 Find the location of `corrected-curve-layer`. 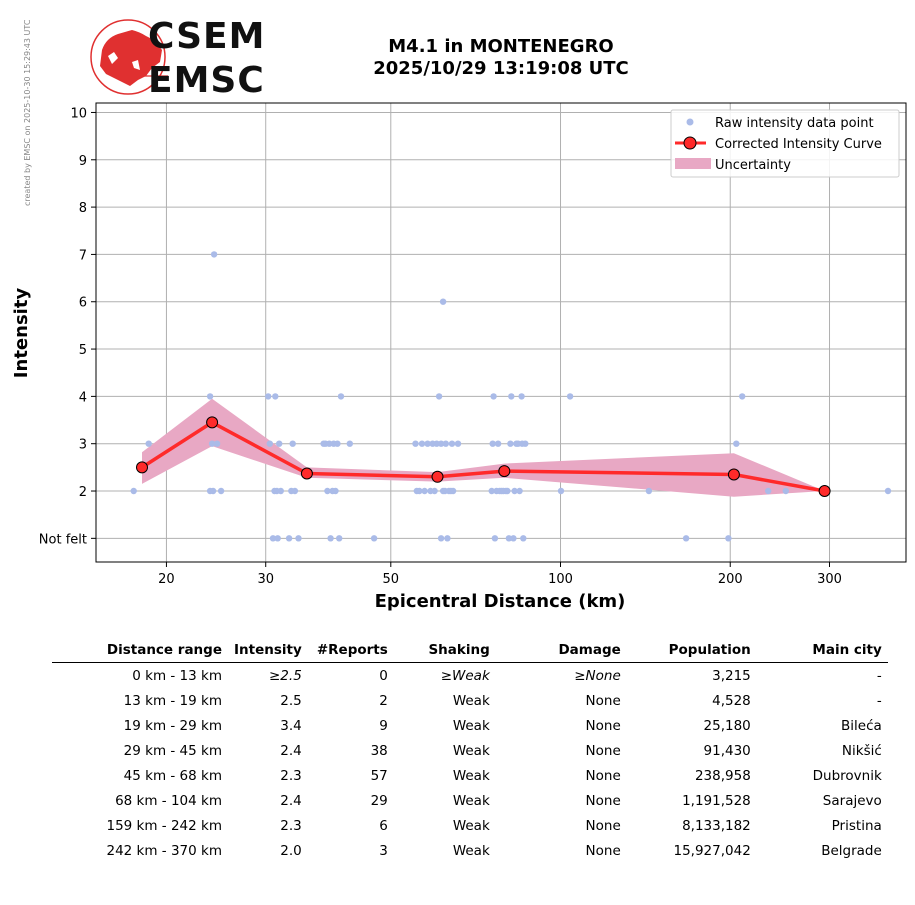

corrected-curve-layer is located at coordinates (483, 456).